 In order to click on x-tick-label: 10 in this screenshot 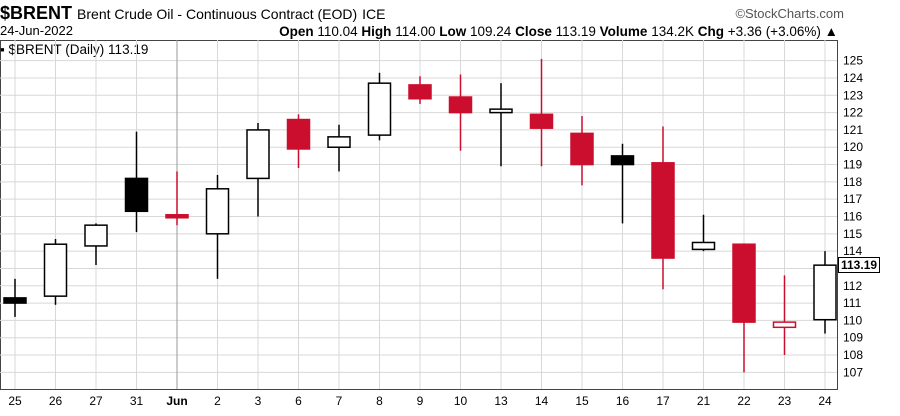, I will do `click(461, 401)`.